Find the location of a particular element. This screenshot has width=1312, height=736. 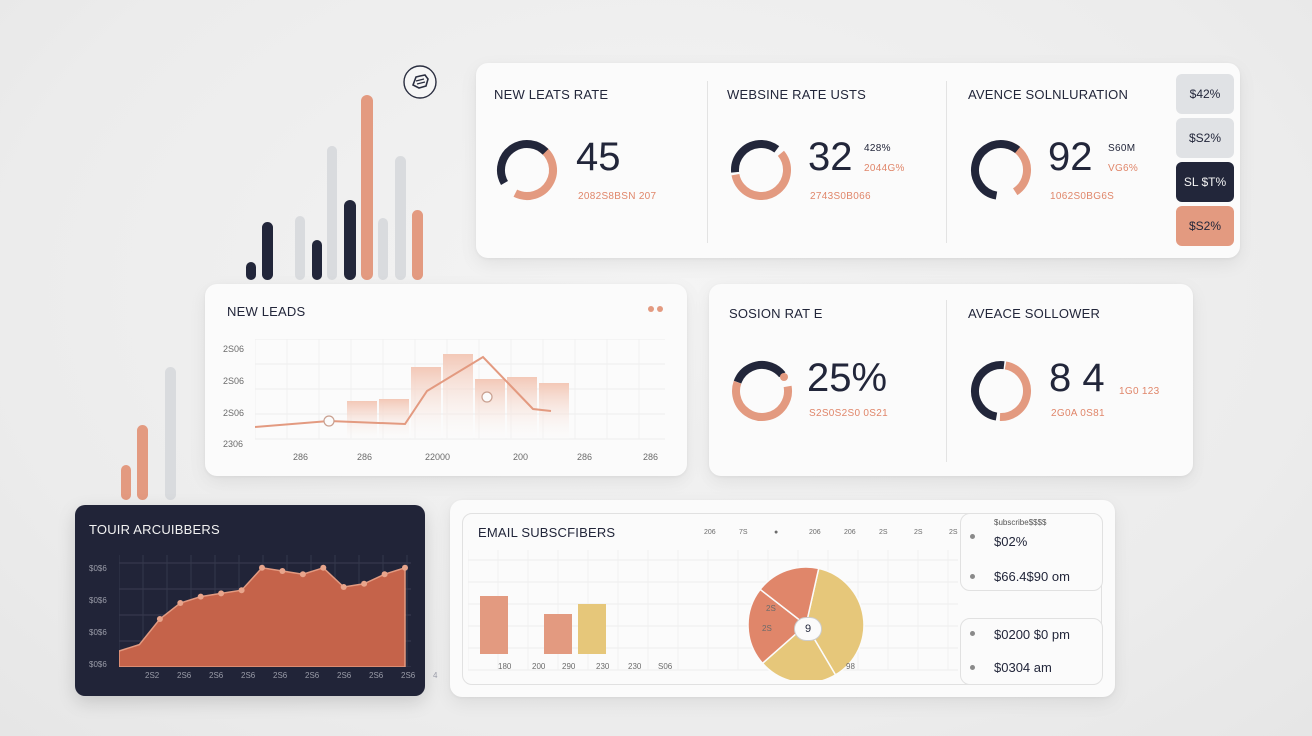

metric-side: 428% is located at coordinates (877, 148).